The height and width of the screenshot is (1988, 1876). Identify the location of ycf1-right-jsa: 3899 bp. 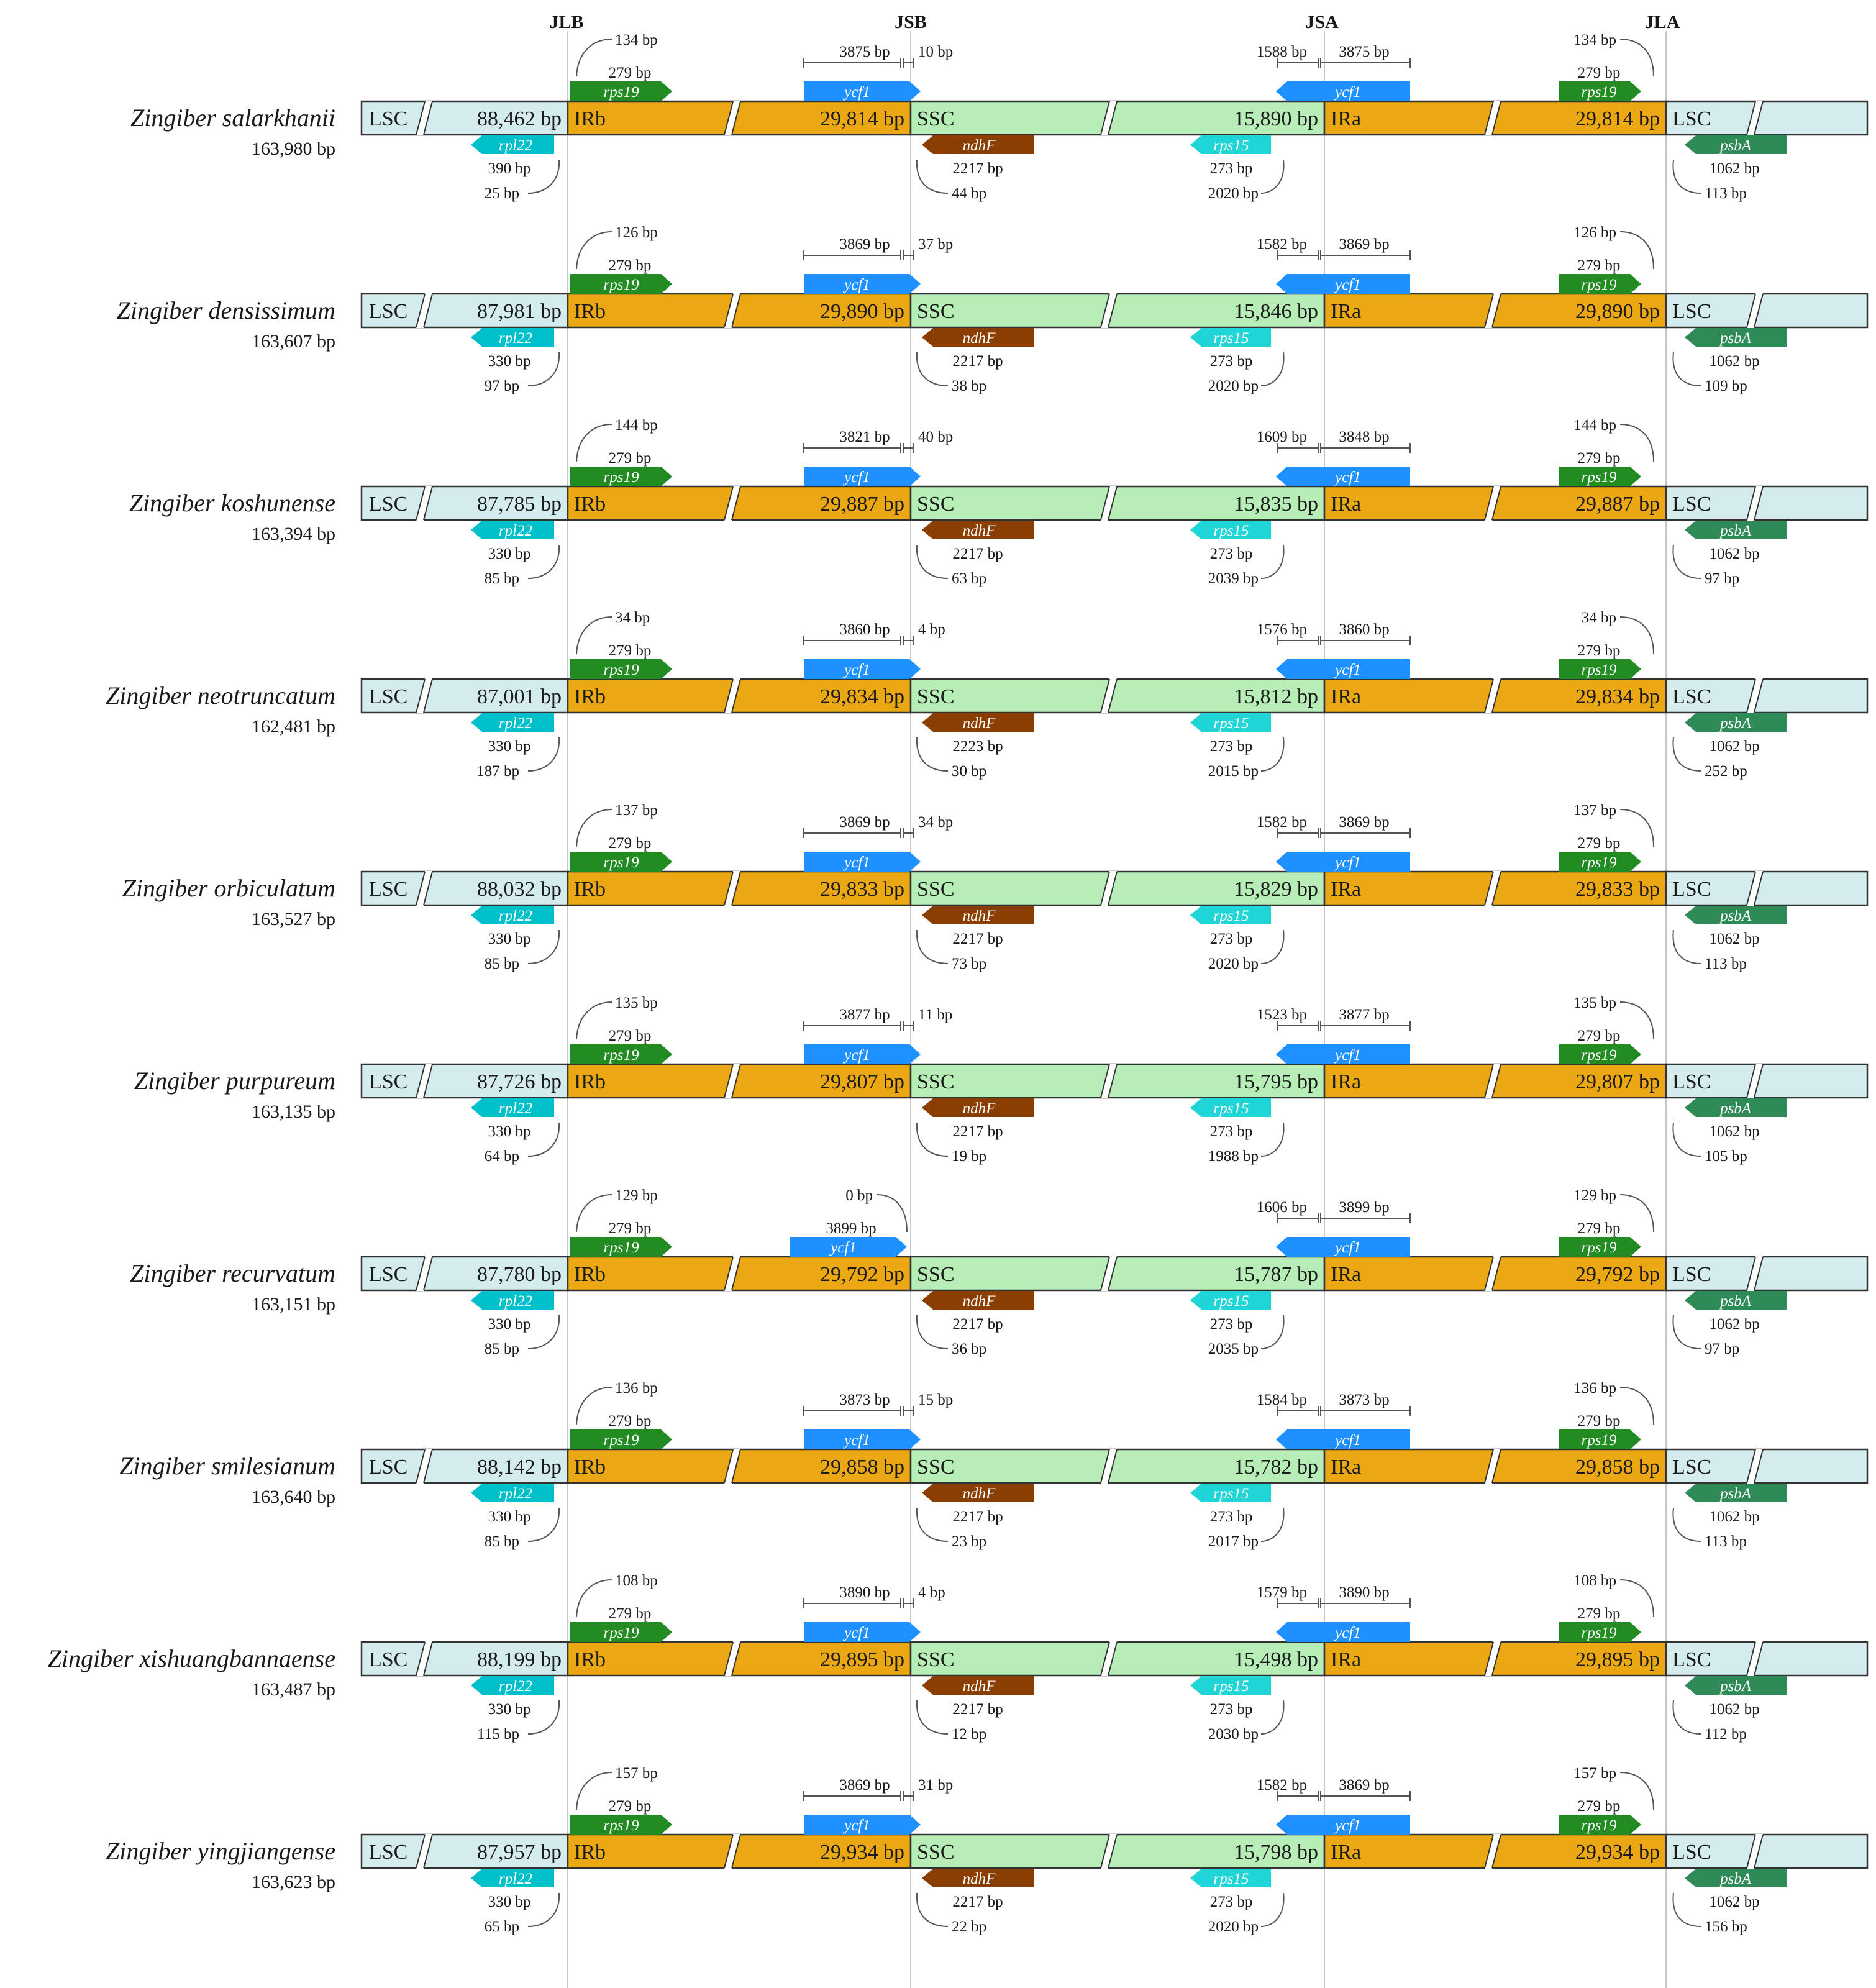
(1364, 1207).